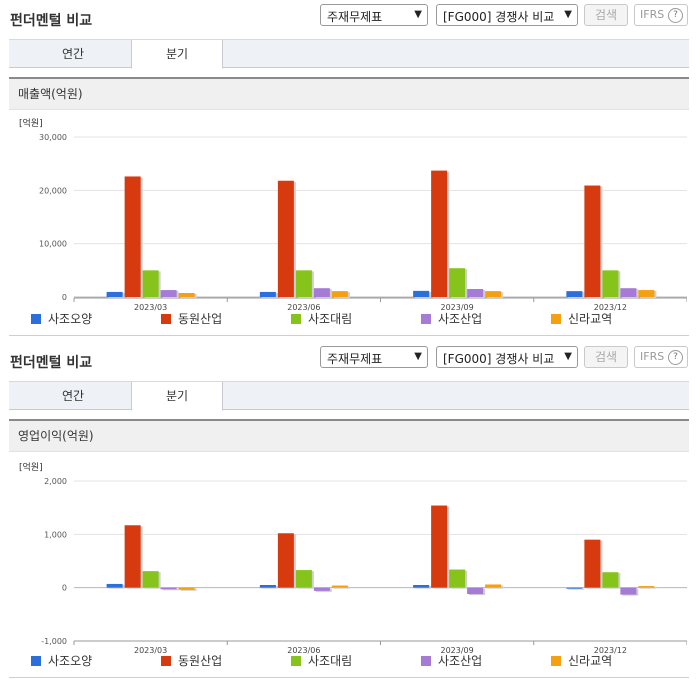  I want to click on period-tabs: 연간 분기, so click(349, 54).